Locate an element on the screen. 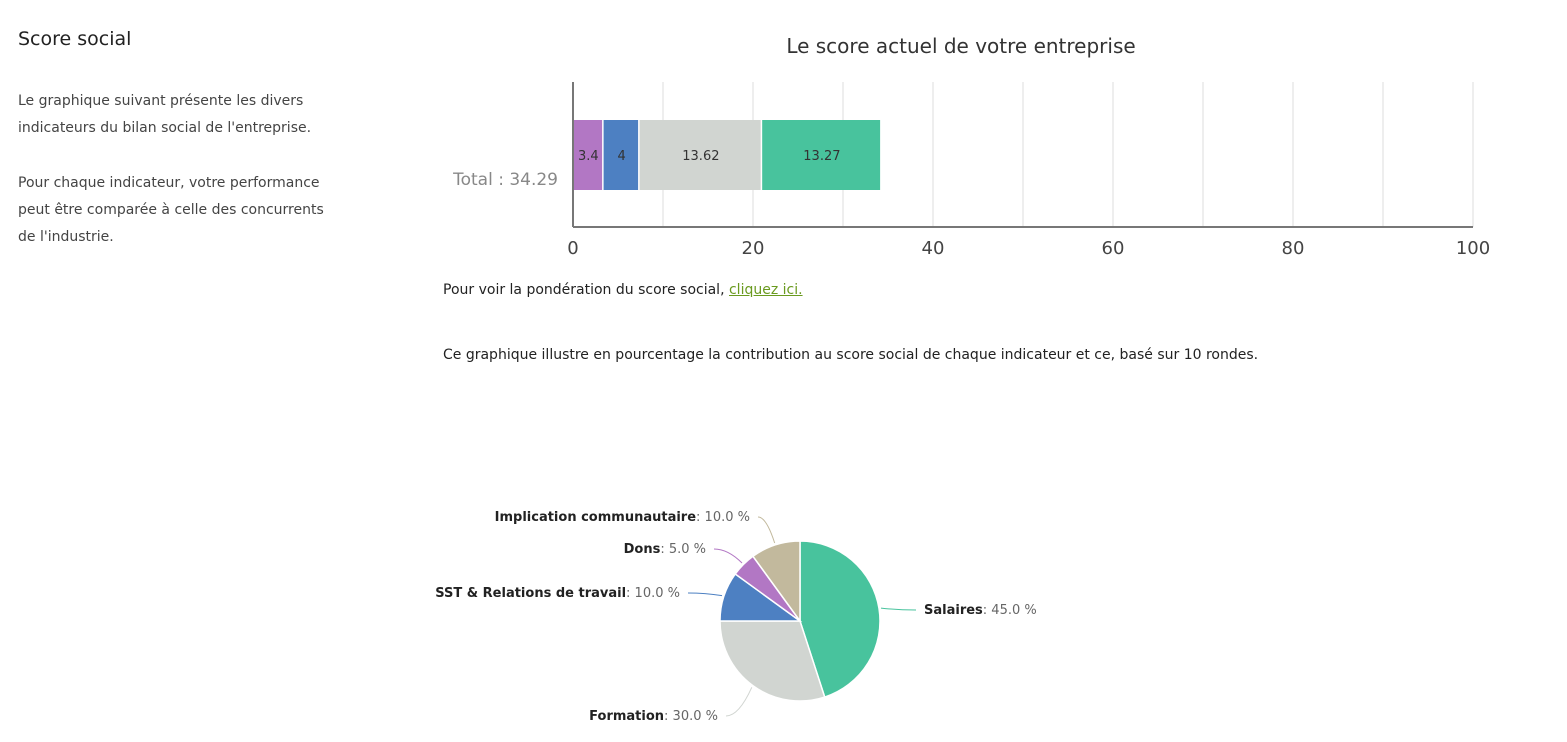  x-tick-label: 0 is located at coordinates (572, 248).